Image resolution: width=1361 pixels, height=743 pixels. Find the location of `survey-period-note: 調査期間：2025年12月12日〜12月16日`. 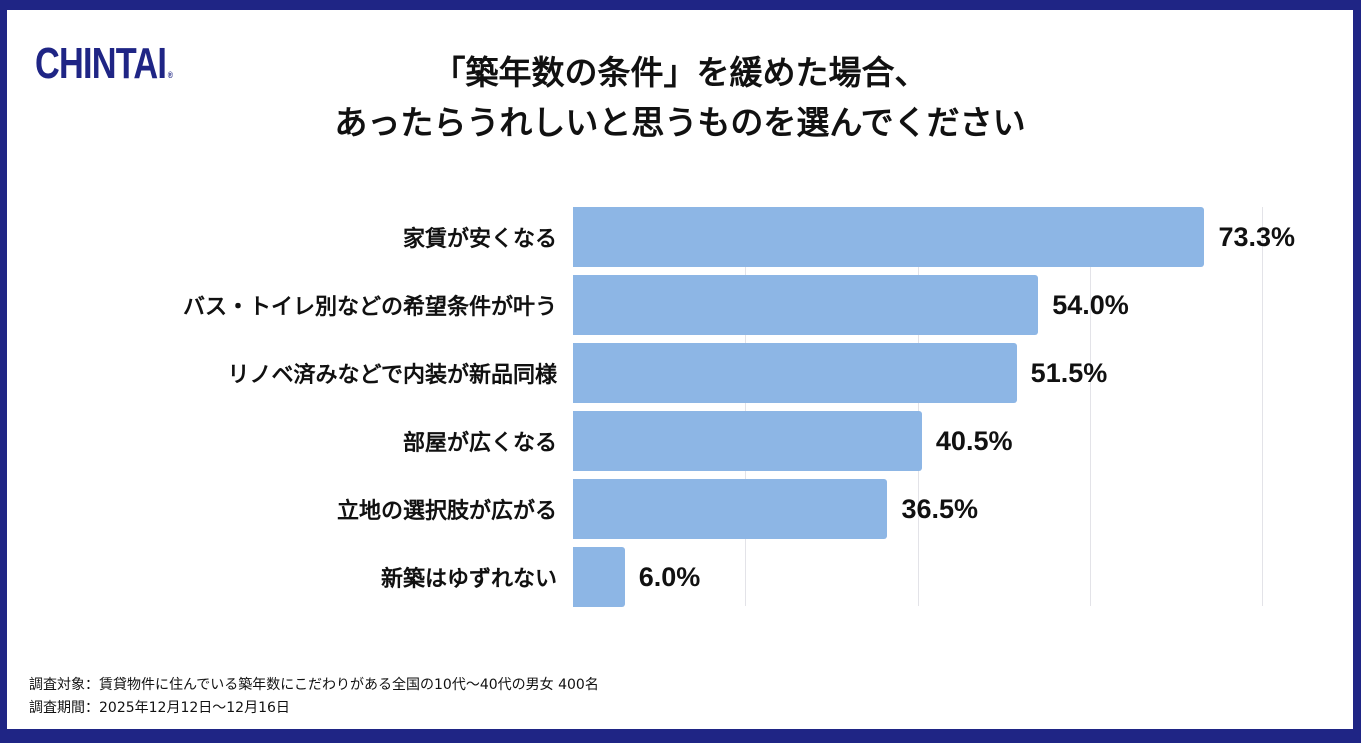

survey-period-note: 調査期間：2025年12月12日〜12月16日 is located at coordinates (159, 708).